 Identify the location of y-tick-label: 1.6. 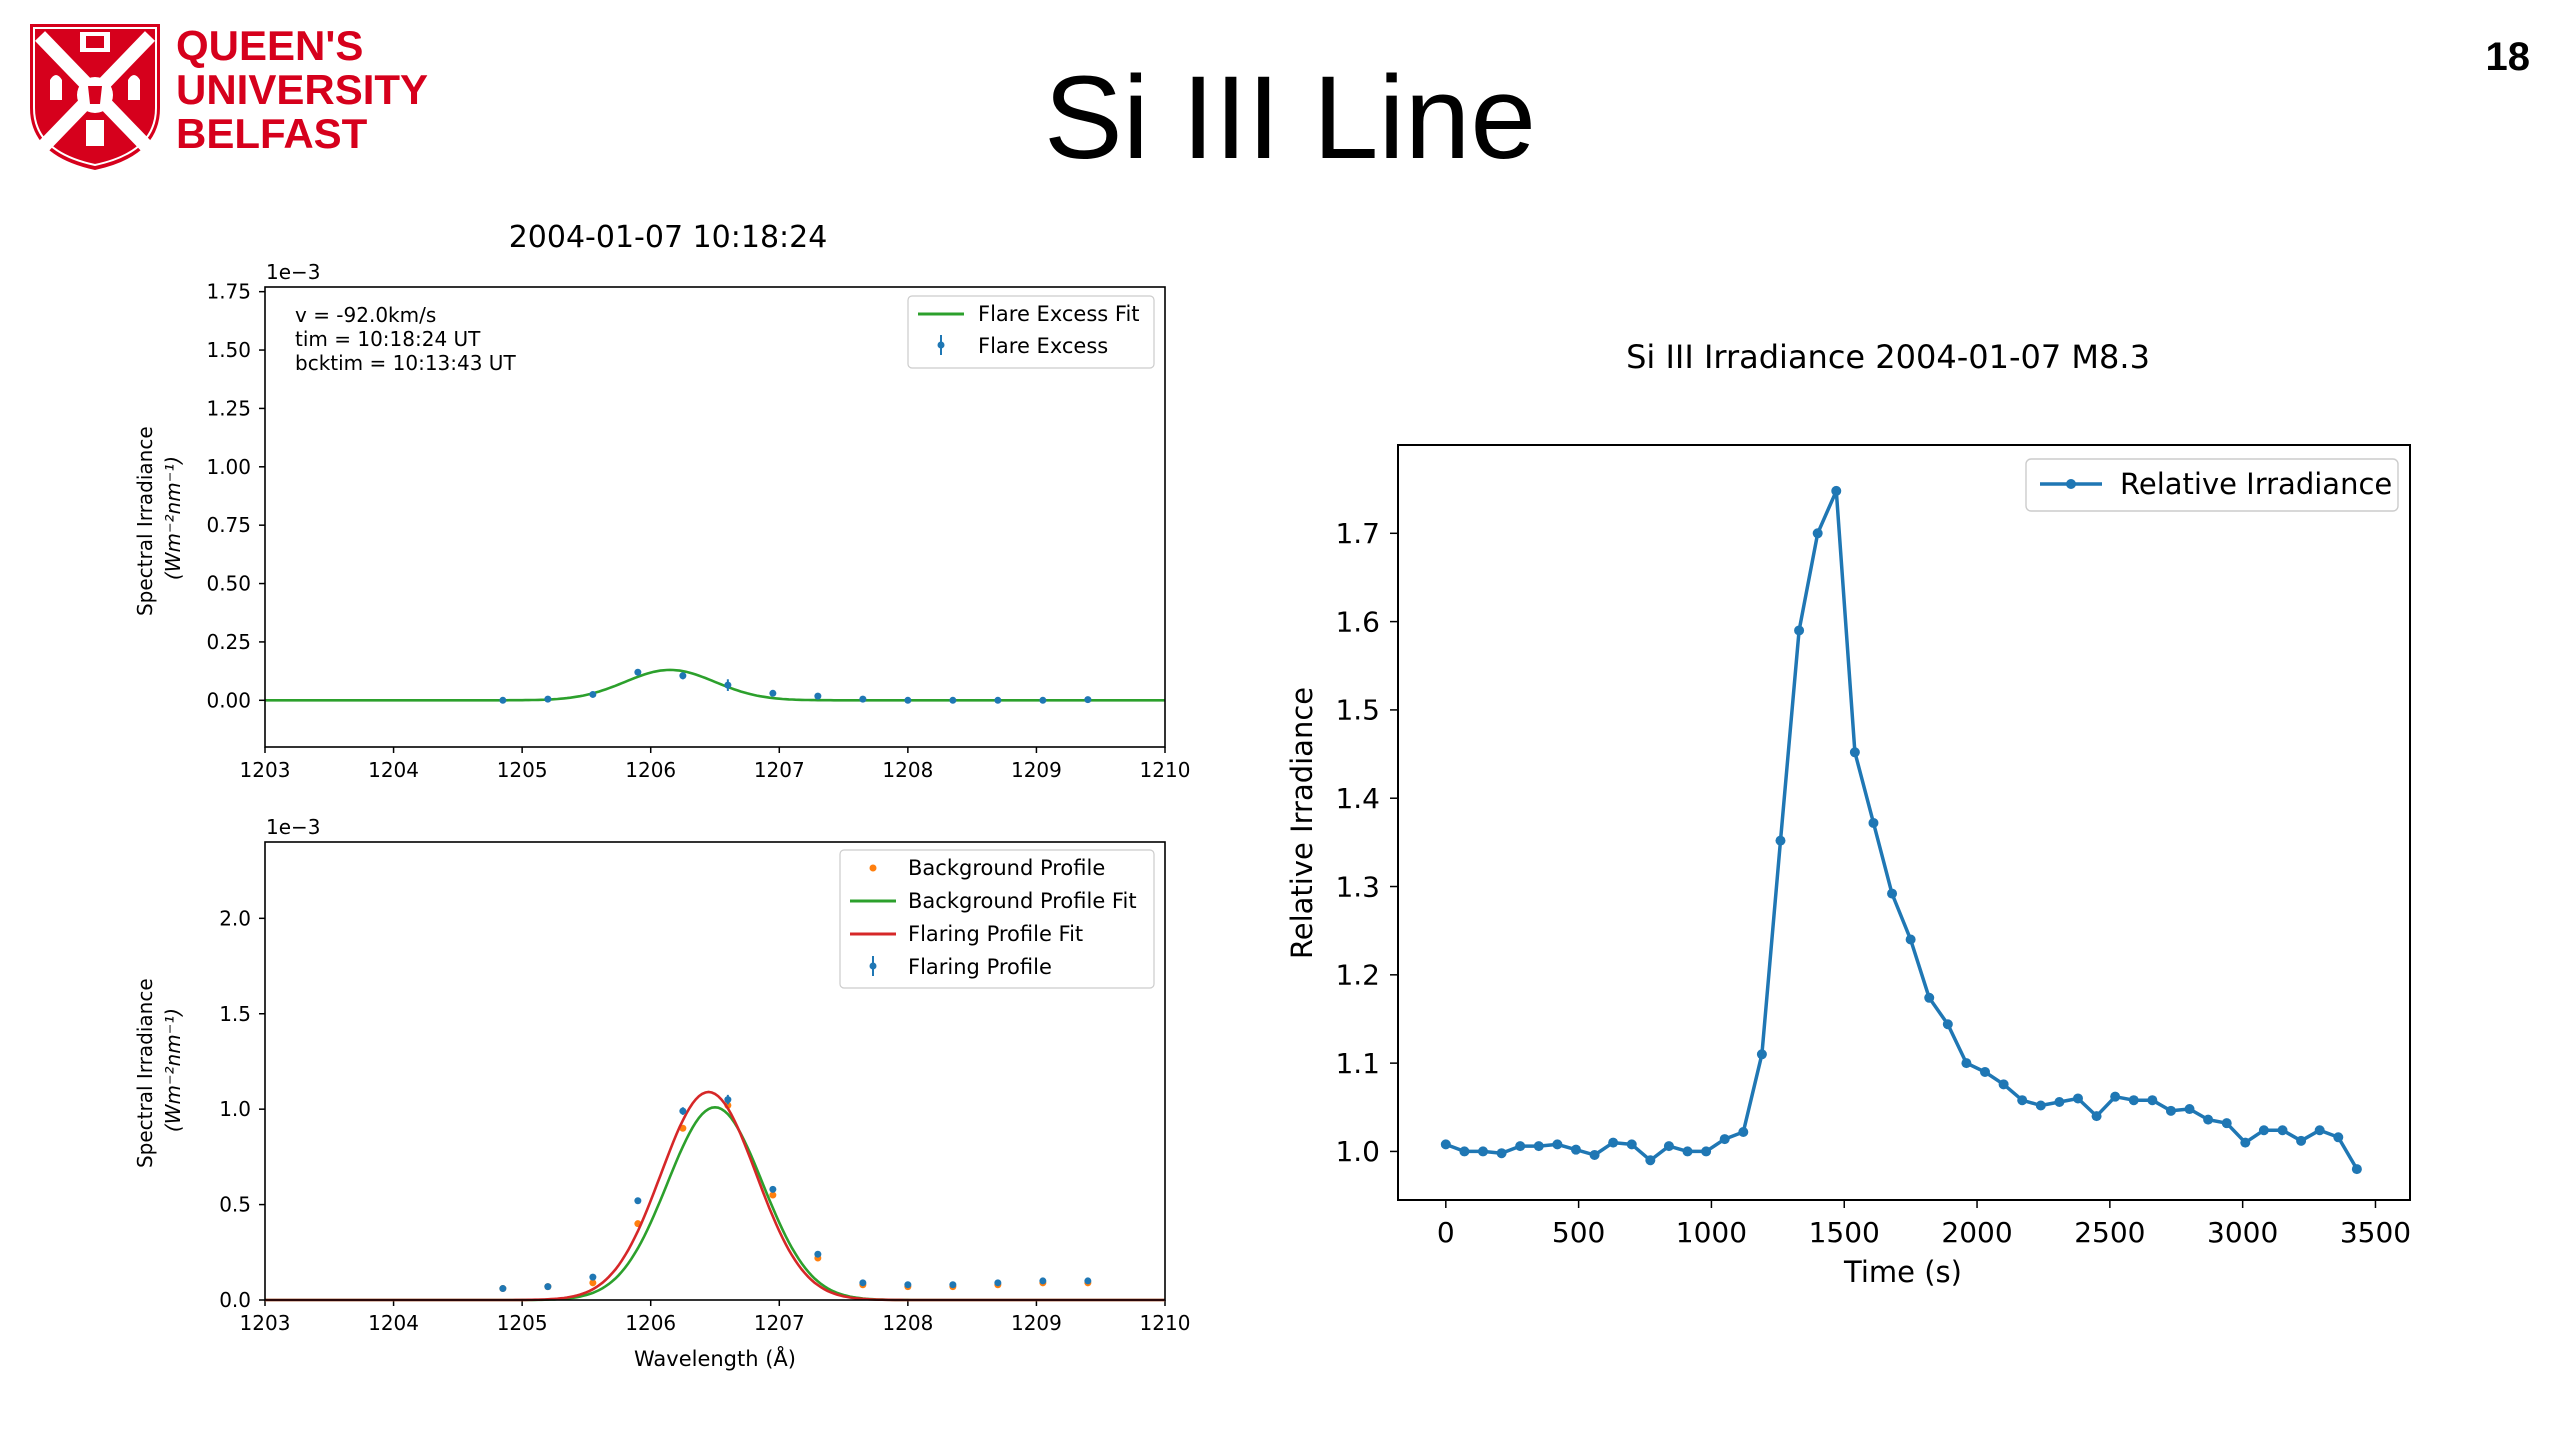
(1357, 621).